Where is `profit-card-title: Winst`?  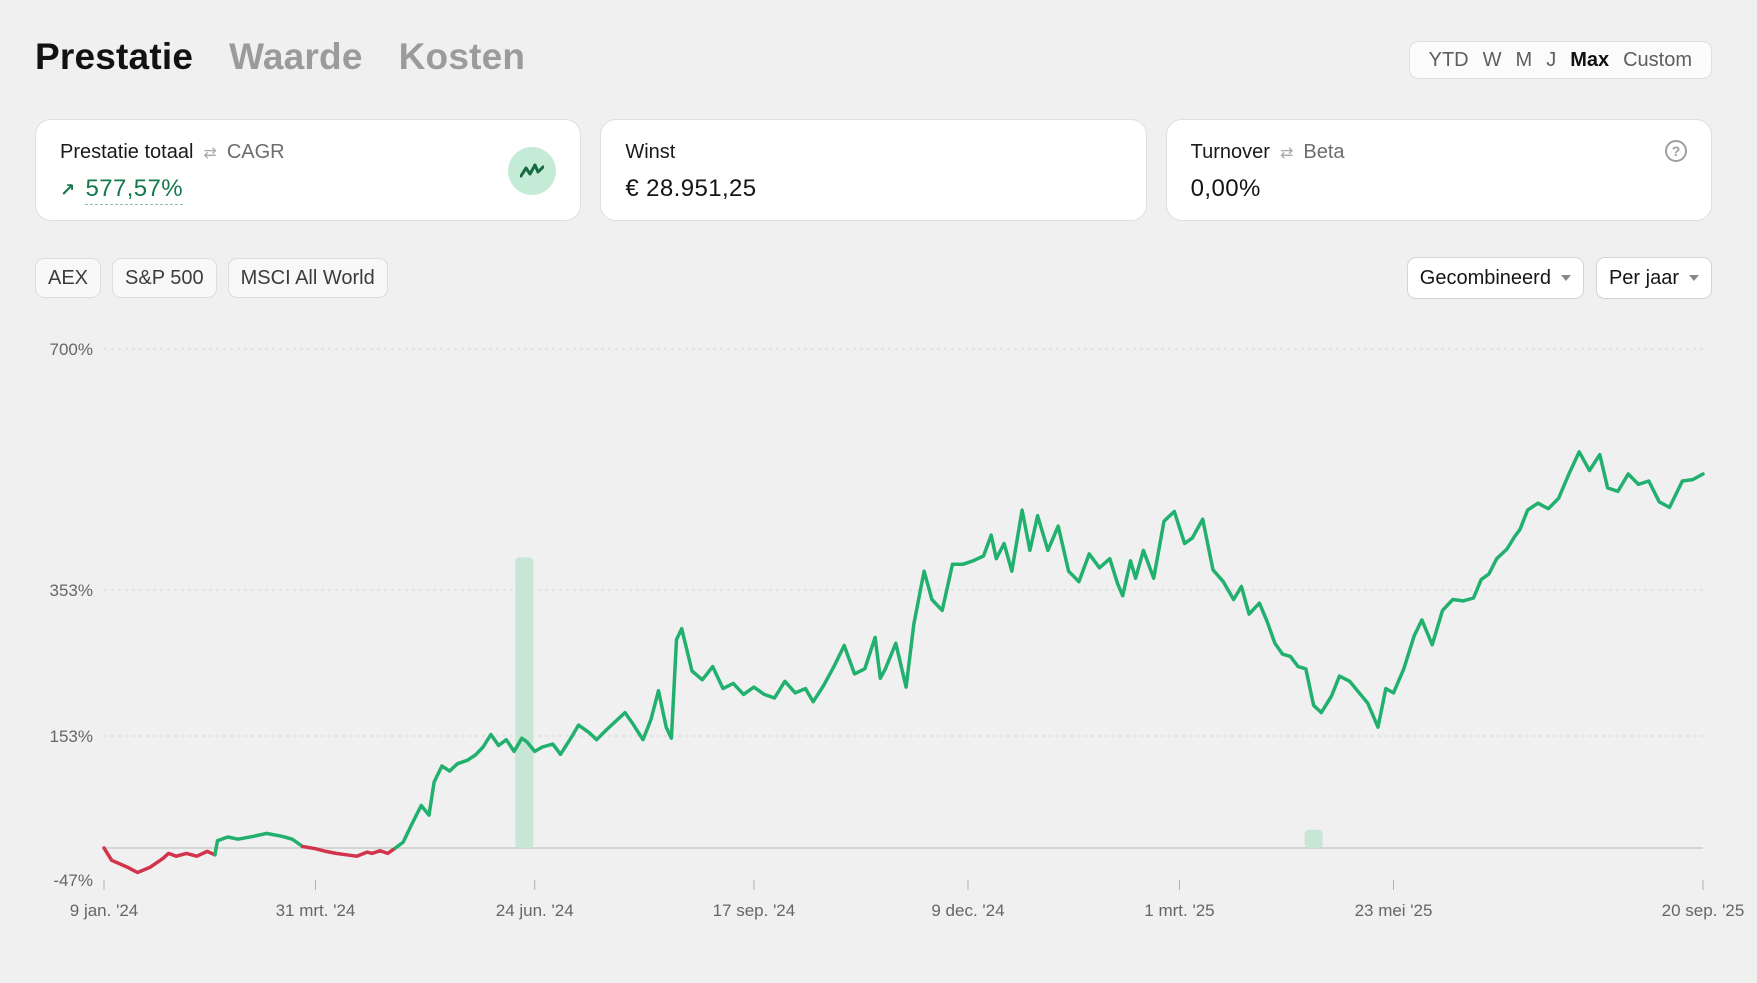
profit-card-title: Winst is located at coordinates (650, 152).